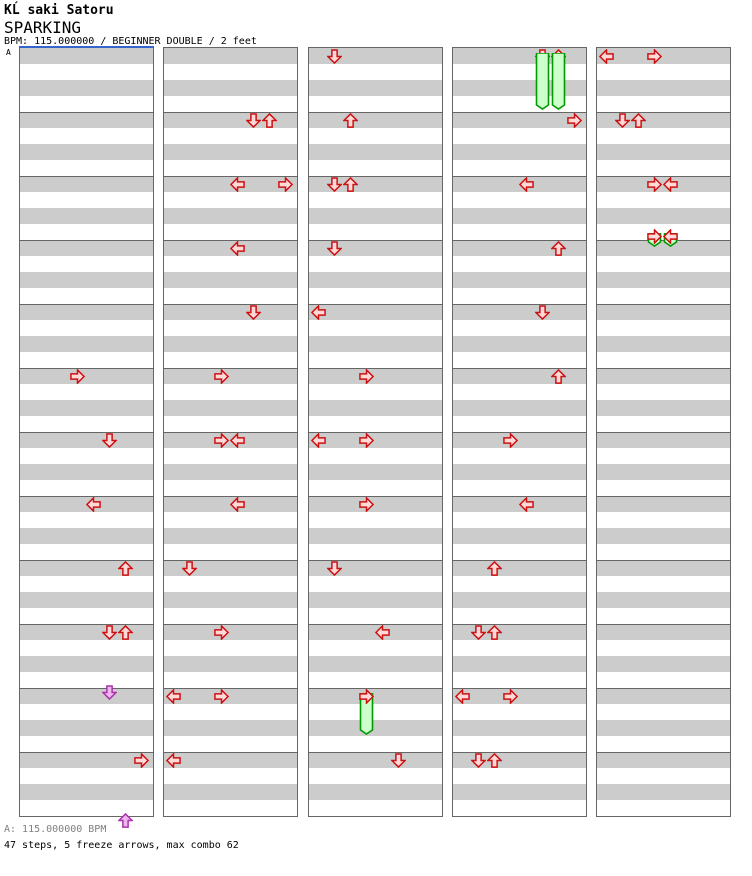  I want to click on bpm-marker-label: A, so click(8, 52).